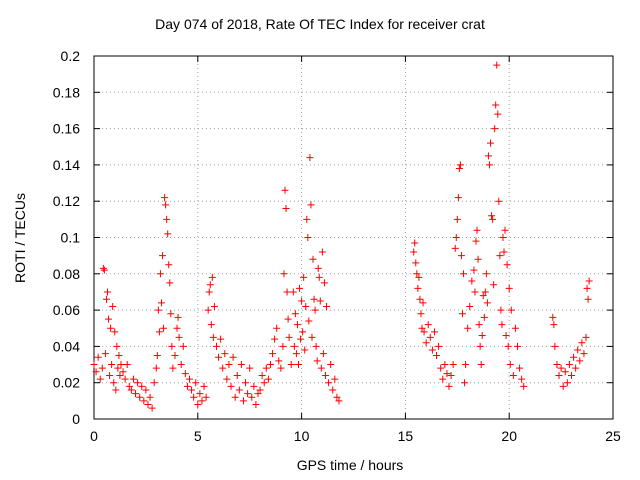  Describe the element at coordinates (198, 436) in the screenshot. I see `x-tick-label: 5` at that location.